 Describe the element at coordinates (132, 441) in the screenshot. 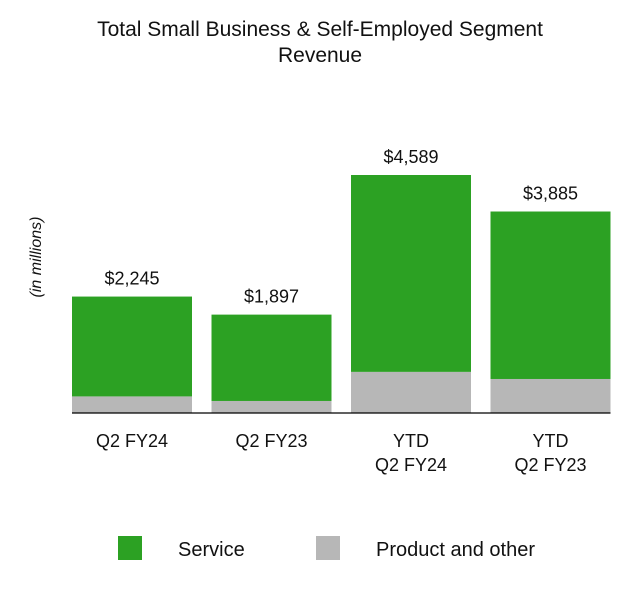

I see `x-tick-label-1-line-1: Q2 FY24` at that location.